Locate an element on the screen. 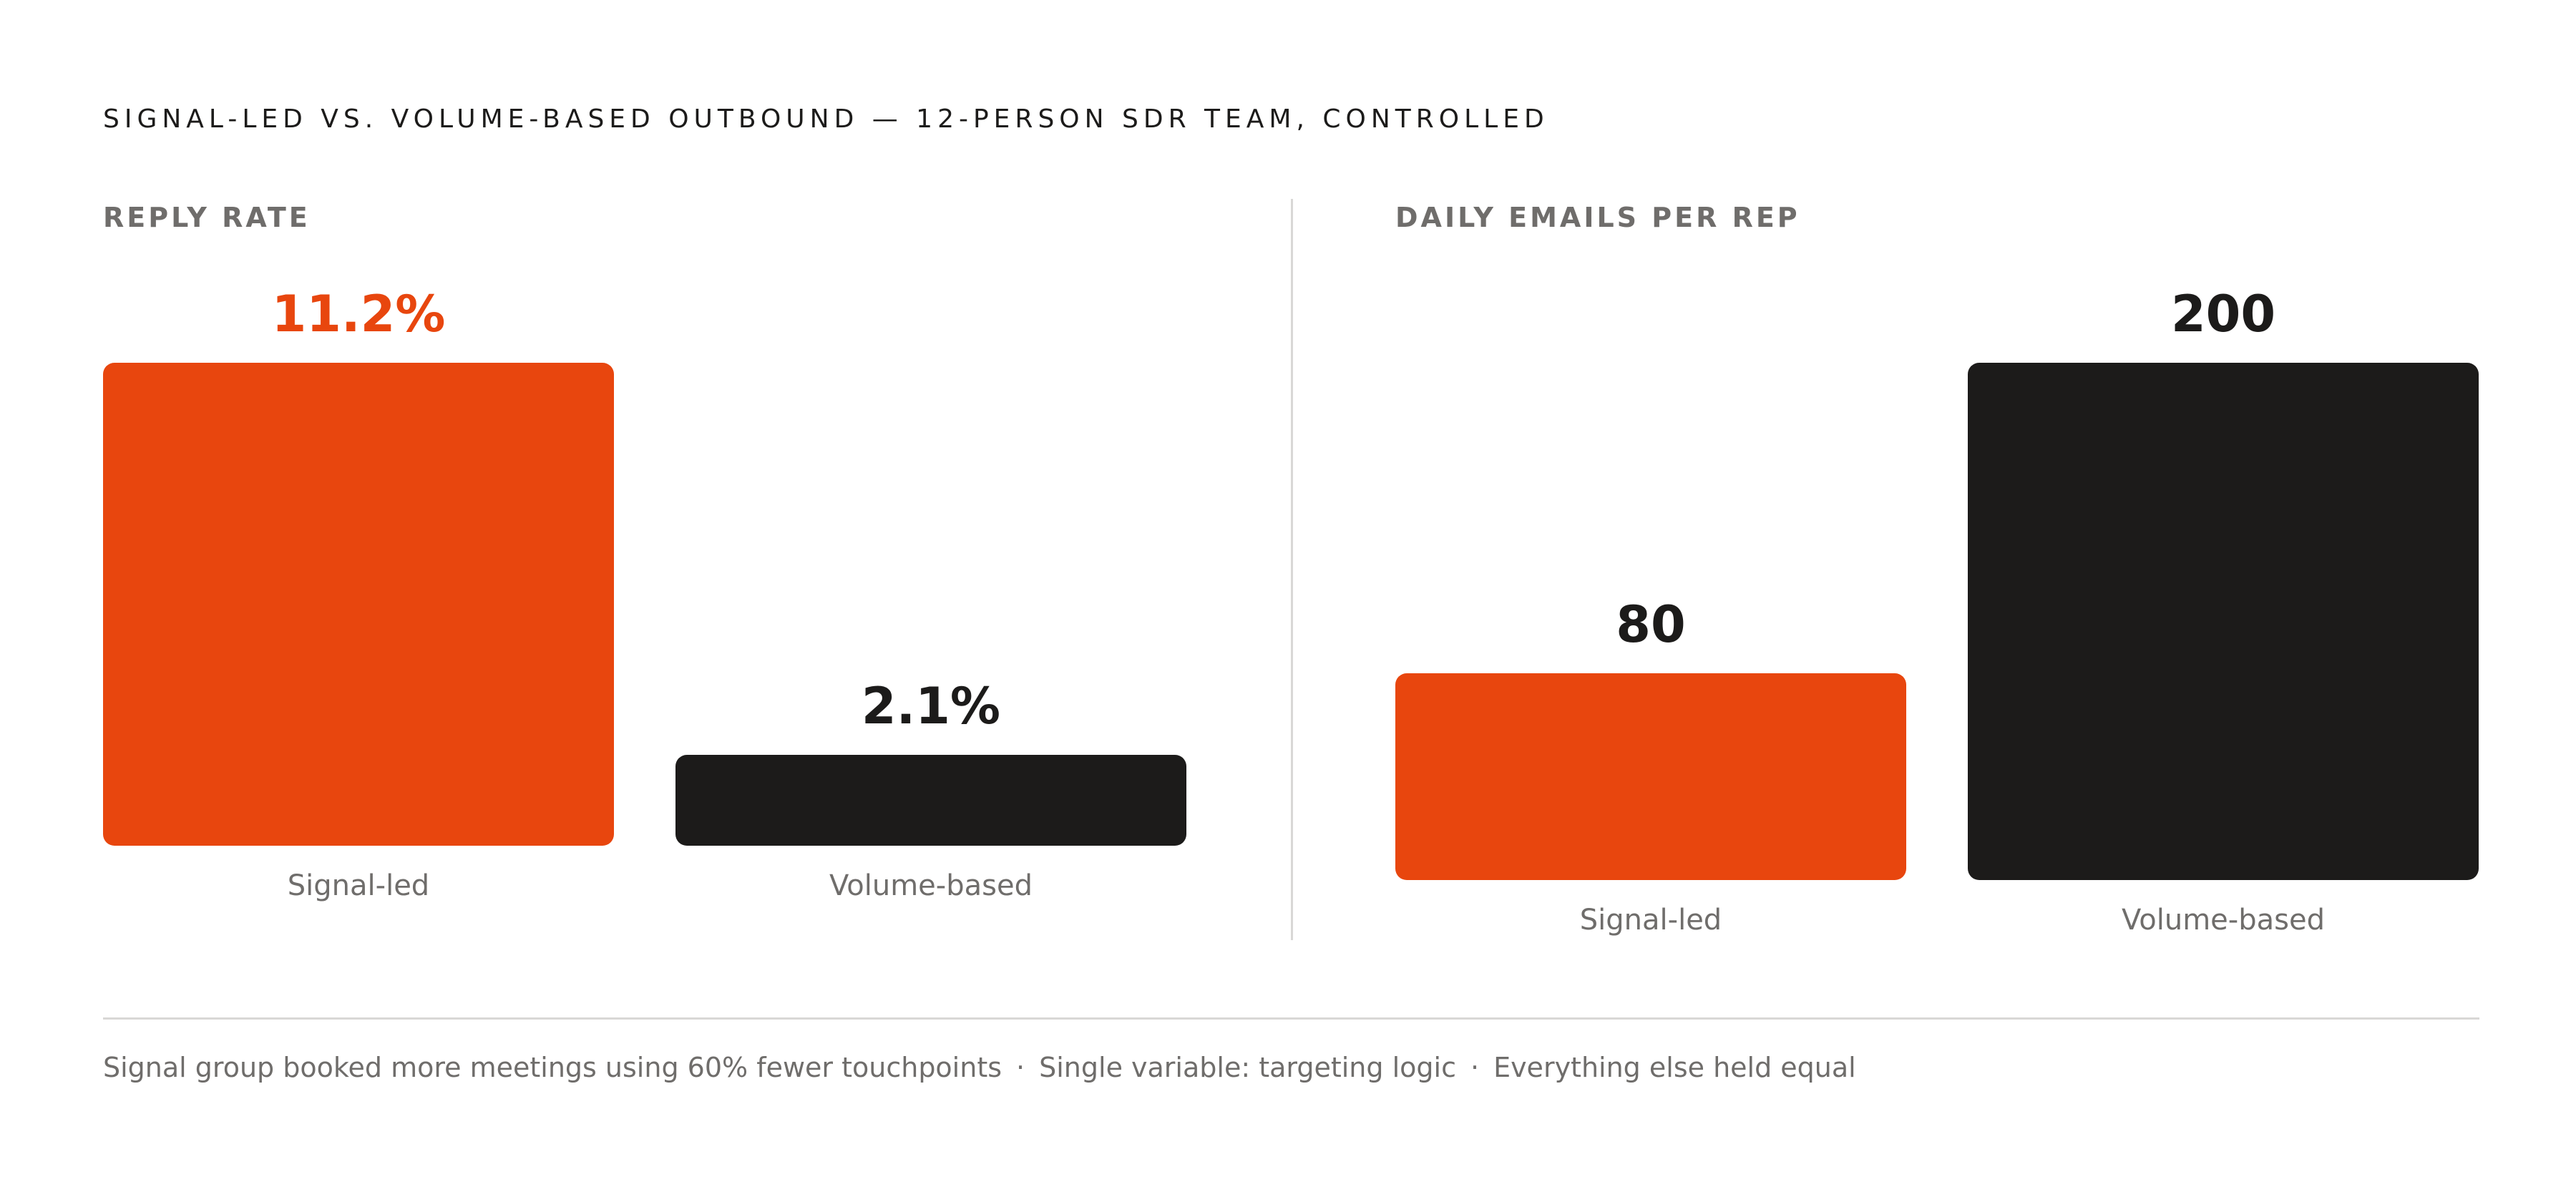  daily-emails-value-signal-led: 80 is located at coordinates (1651, 624).